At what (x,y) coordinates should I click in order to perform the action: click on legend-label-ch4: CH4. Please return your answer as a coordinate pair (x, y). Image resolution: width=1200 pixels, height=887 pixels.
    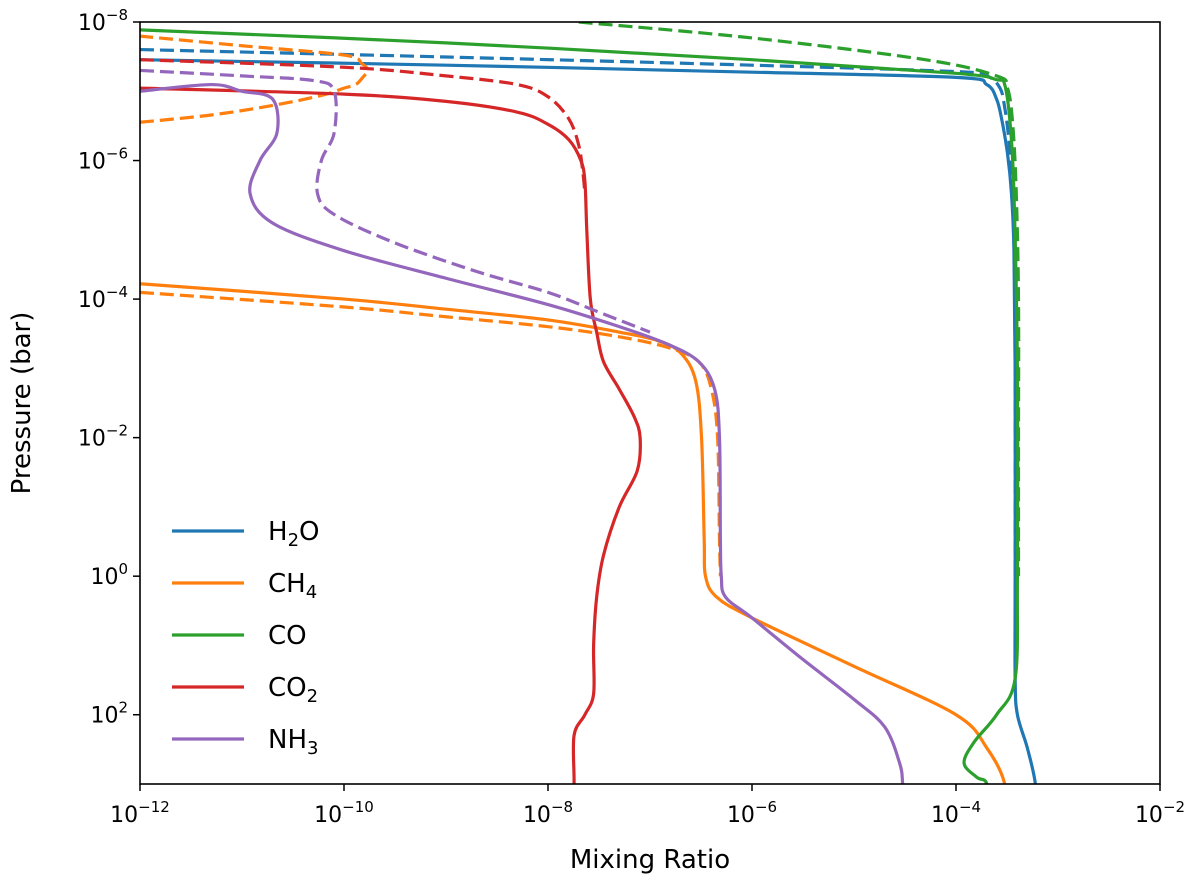
    Looking at the image, I should click on (292, 586).